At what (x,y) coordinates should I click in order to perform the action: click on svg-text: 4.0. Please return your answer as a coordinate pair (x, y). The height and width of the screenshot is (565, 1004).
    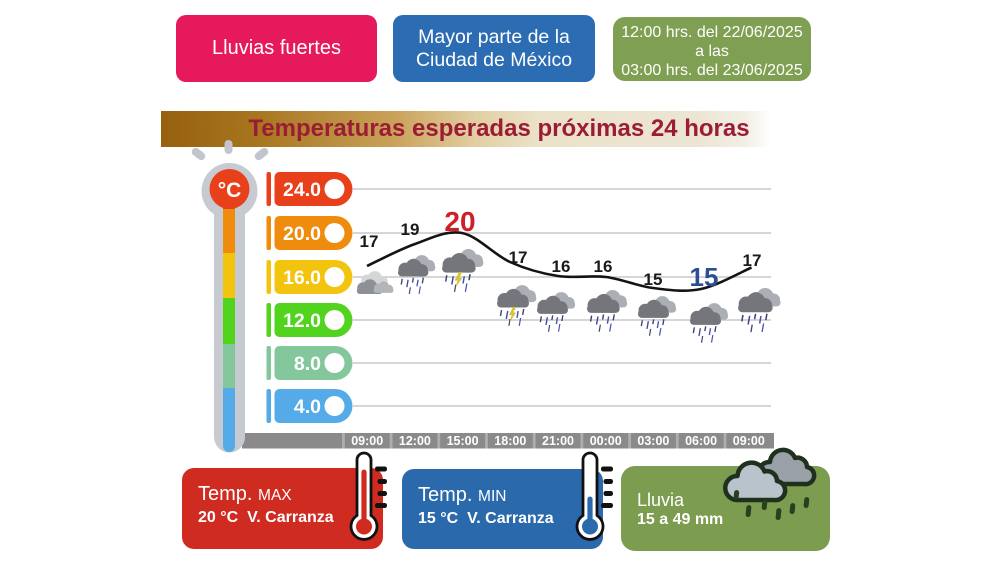
    Looking at the image, I should click on (307, 407).